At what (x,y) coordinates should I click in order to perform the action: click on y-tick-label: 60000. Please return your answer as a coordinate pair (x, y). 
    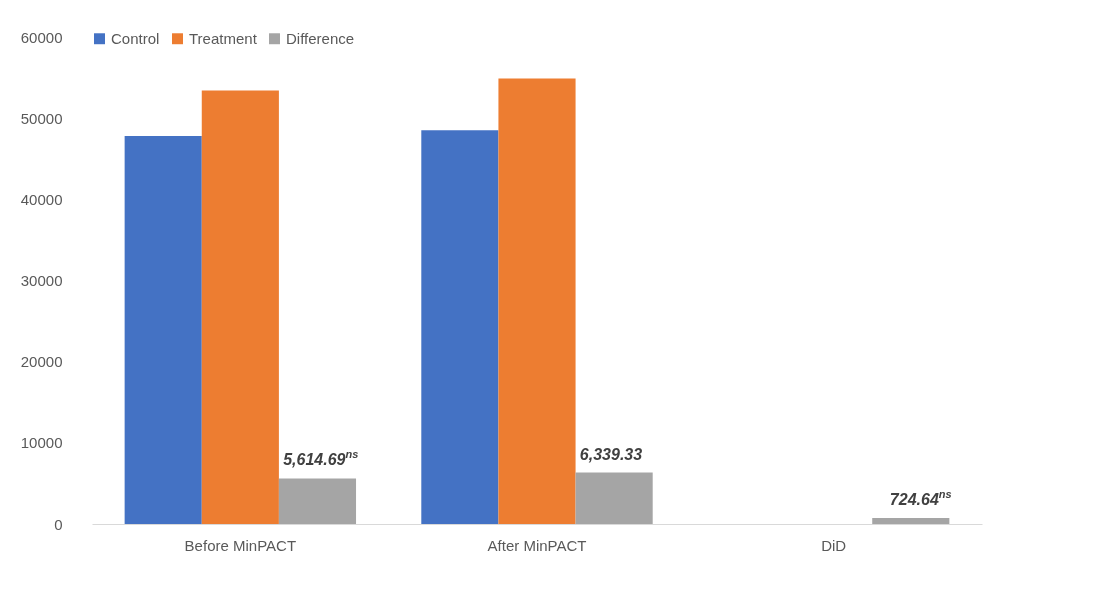
    Looking at the image, I should click on (41, 37).